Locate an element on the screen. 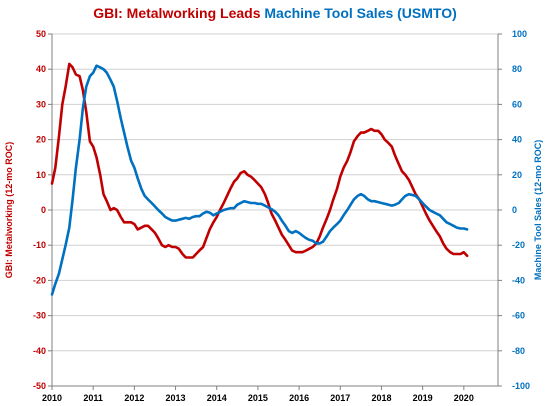  left-tick-label: 10 is located at coordinates (41, 175).